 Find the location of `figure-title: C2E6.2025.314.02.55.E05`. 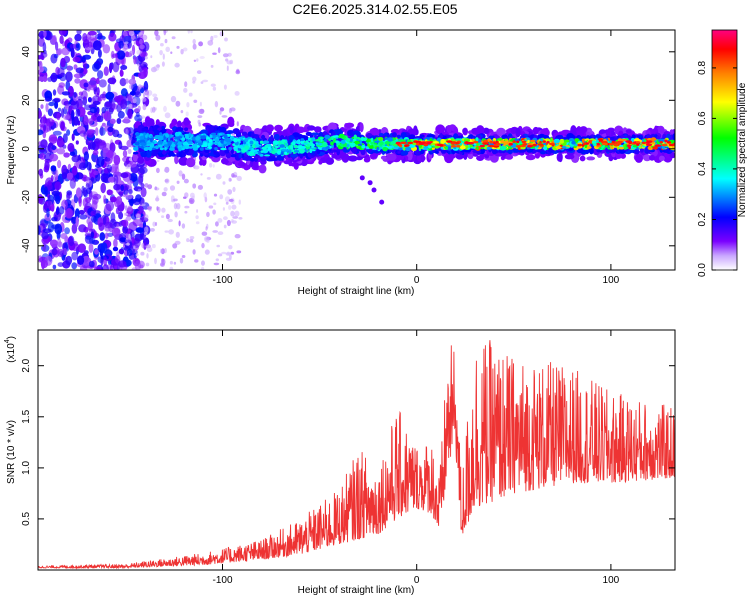

figure-title: C2E6.2025.314.02.55.E05 is located at coordinates (374, 9).